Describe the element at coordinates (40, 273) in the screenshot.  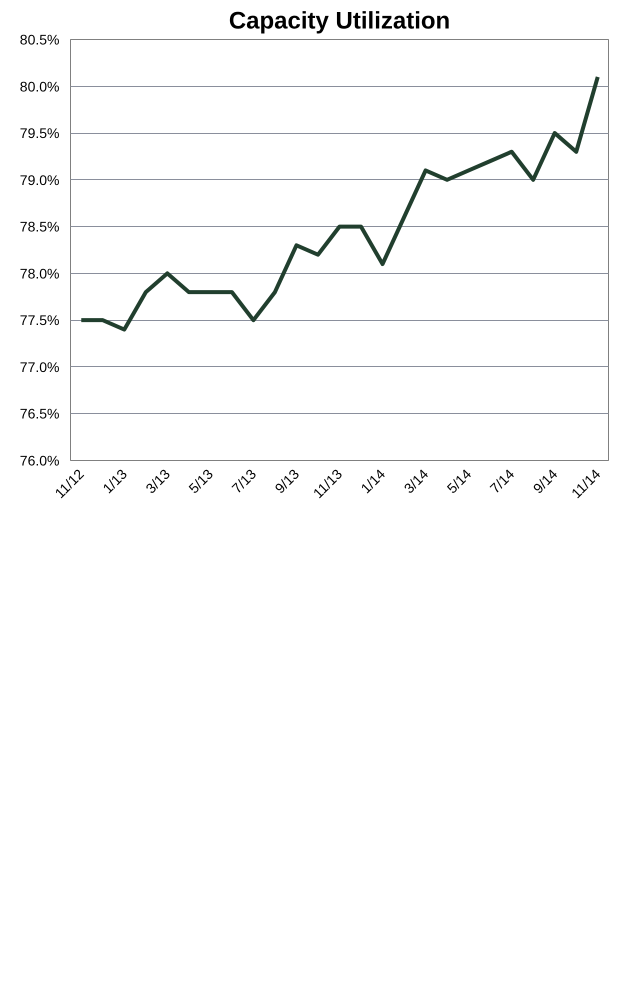
I see `y-tick-label: 78.0%` at that location.